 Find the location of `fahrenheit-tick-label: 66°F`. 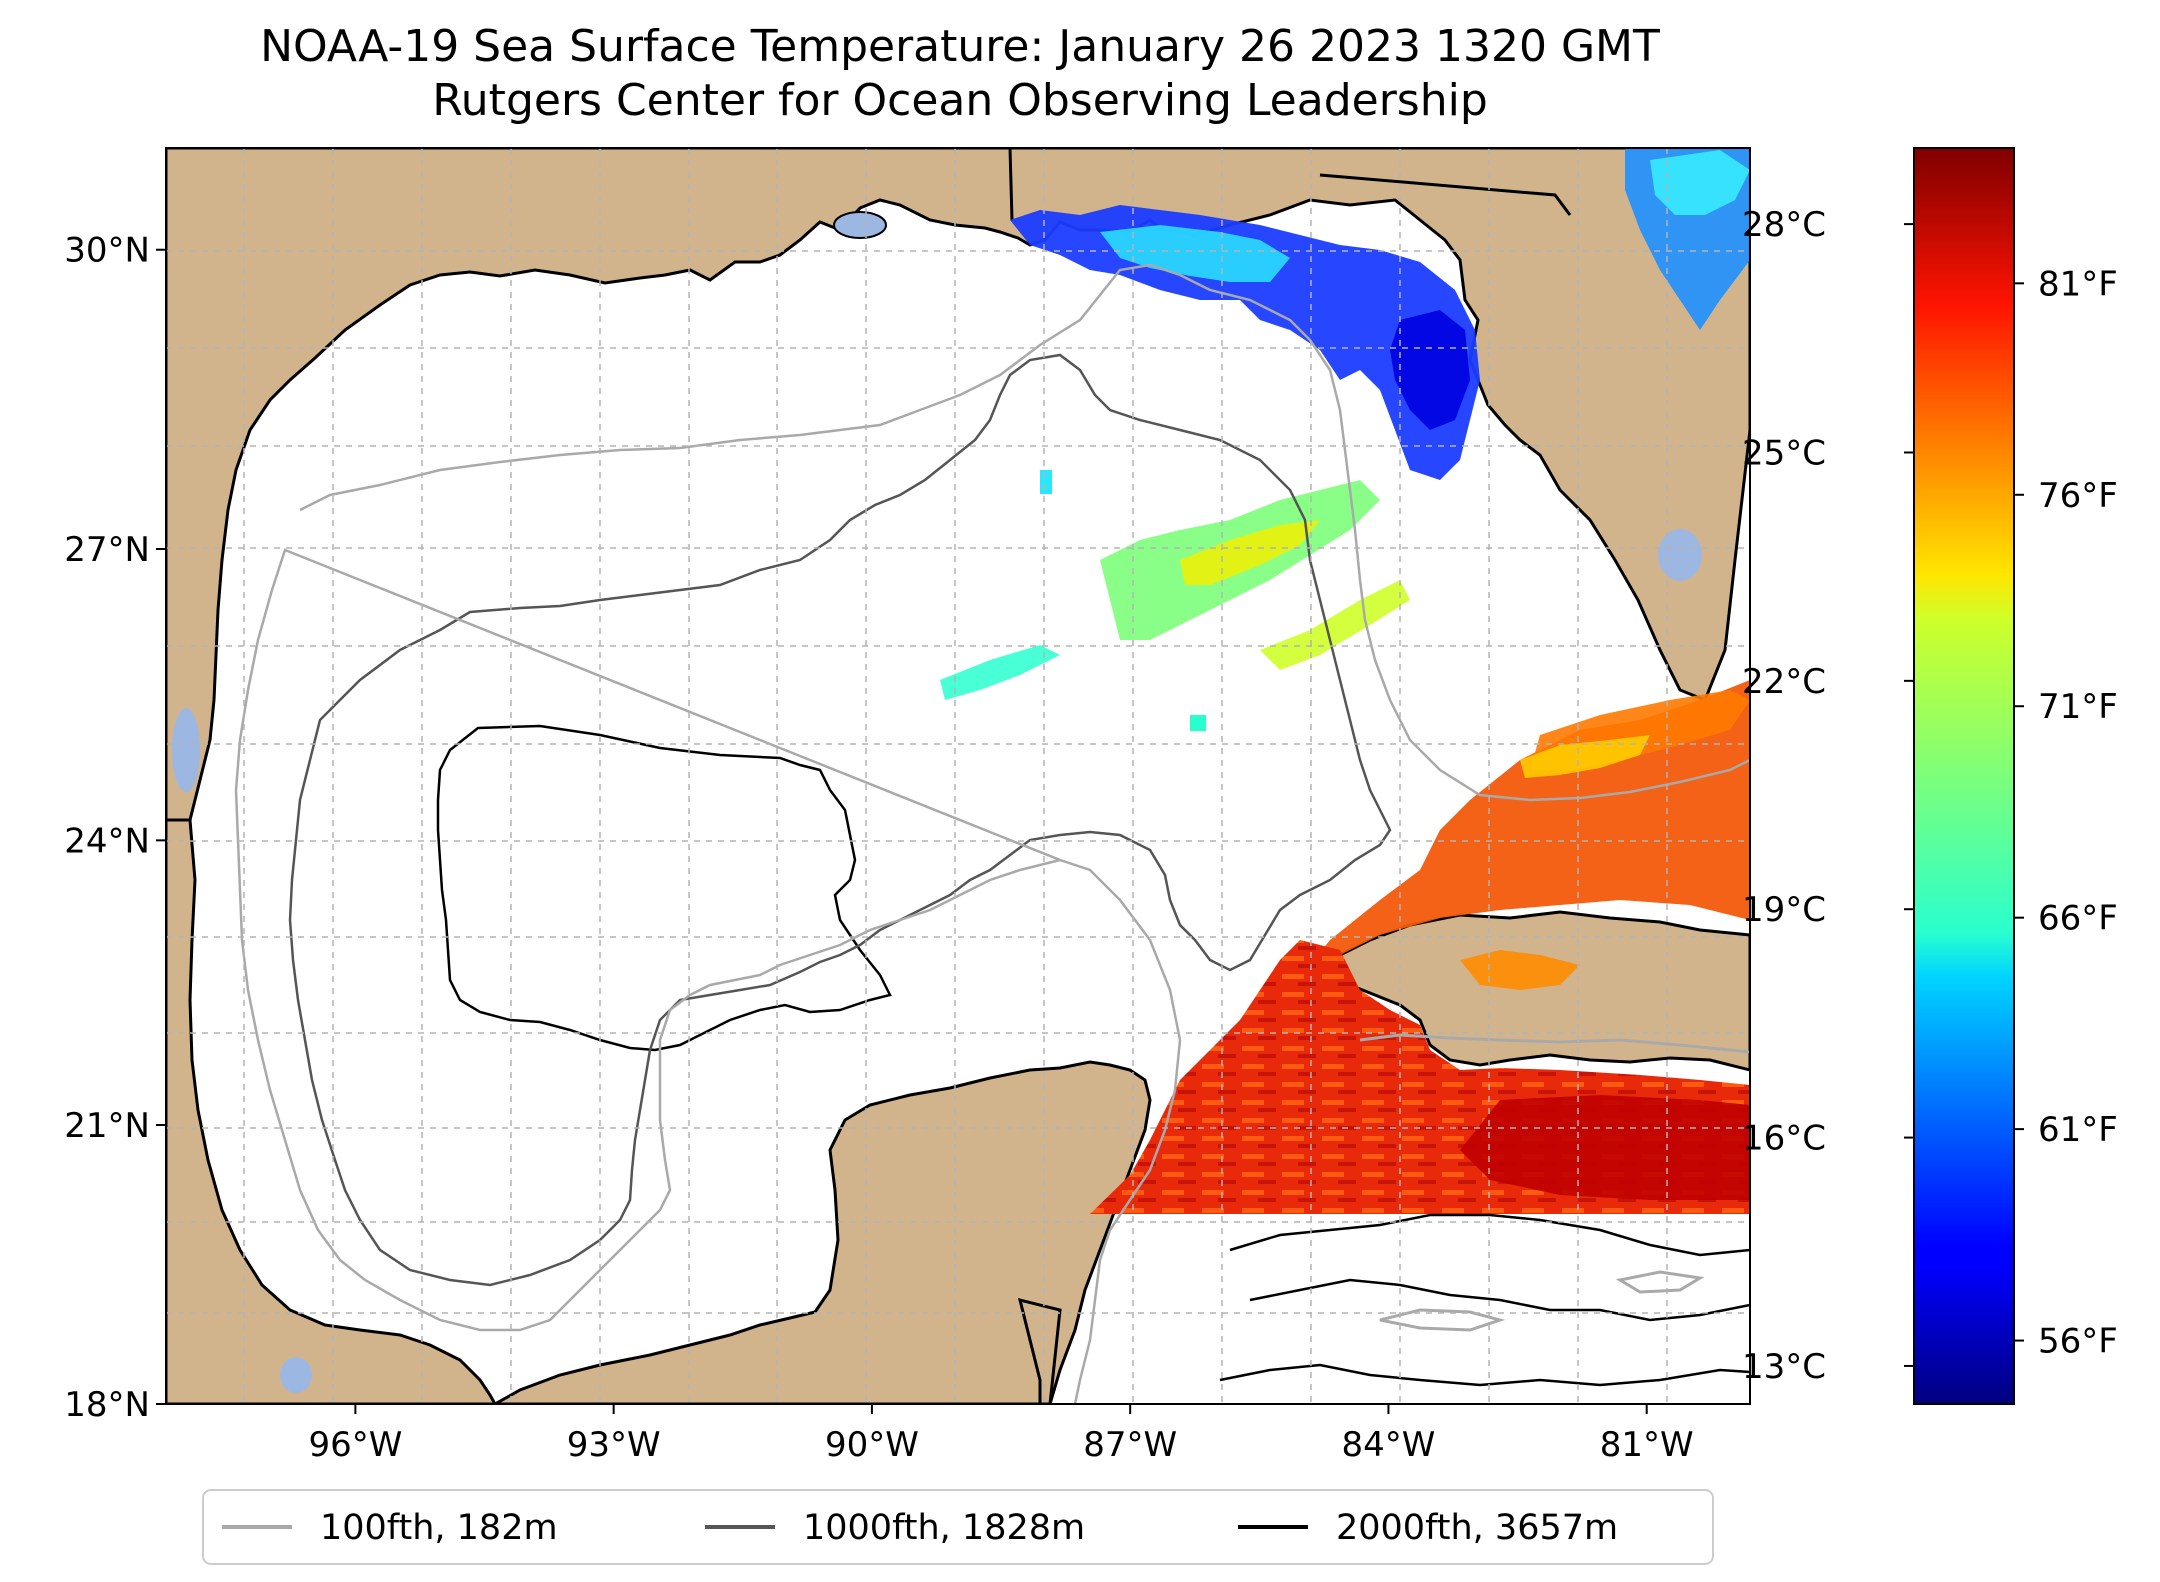

fahrenheit-tick-label: 66°F is located at coordinates (2078, 919).